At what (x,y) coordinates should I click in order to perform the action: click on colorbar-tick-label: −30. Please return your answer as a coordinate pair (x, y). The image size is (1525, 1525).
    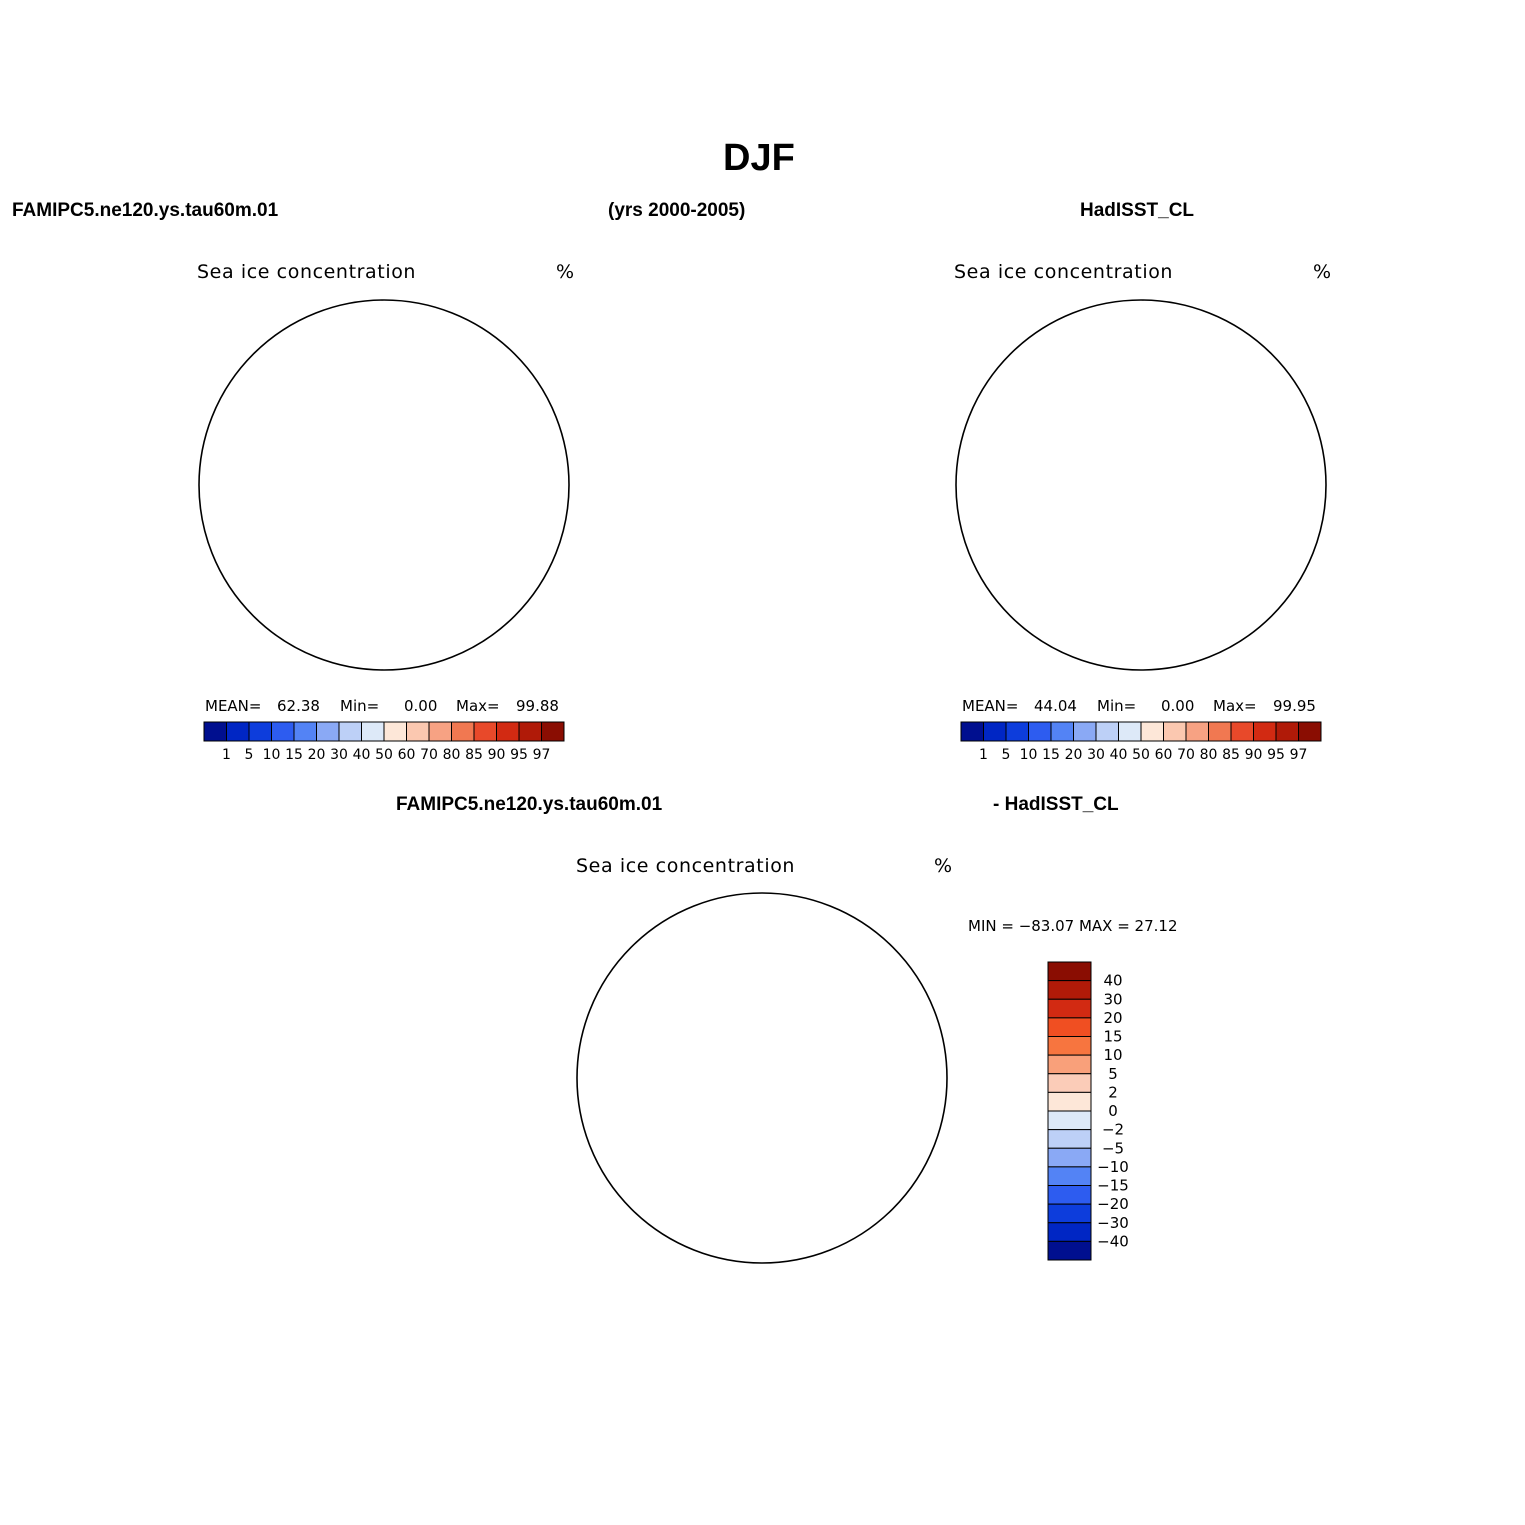
    Looking at the image, I should click on (1113, 1223).